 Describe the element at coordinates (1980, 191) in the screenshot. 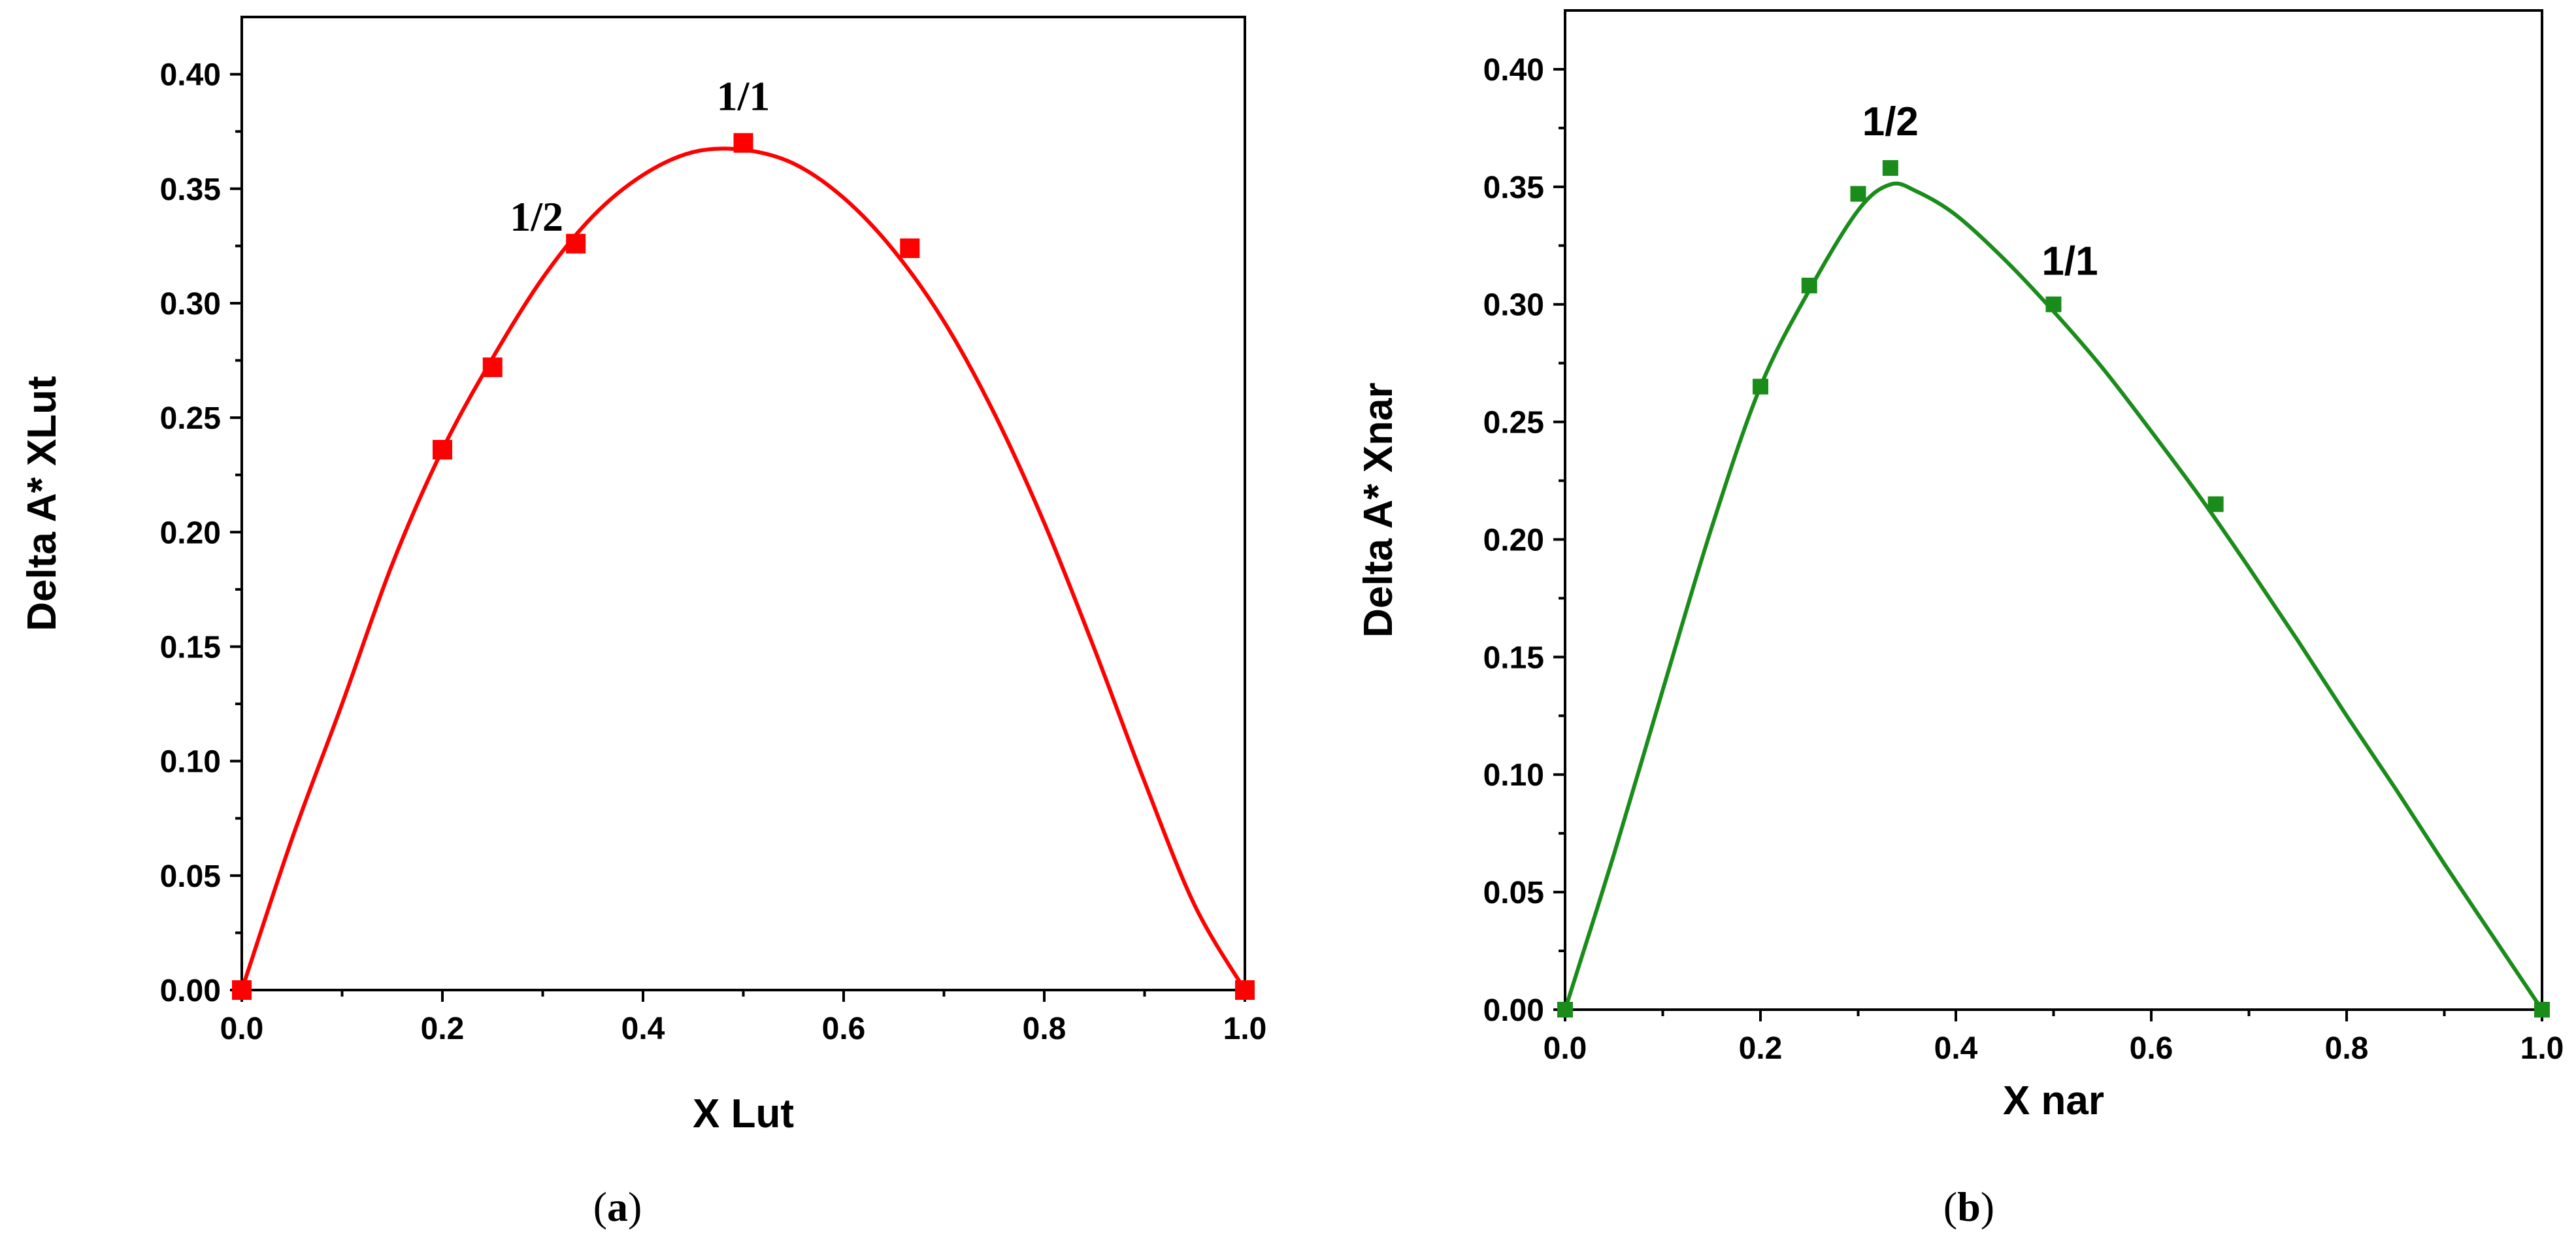

I see `annotations-b: 1/2 1/1` at that location.